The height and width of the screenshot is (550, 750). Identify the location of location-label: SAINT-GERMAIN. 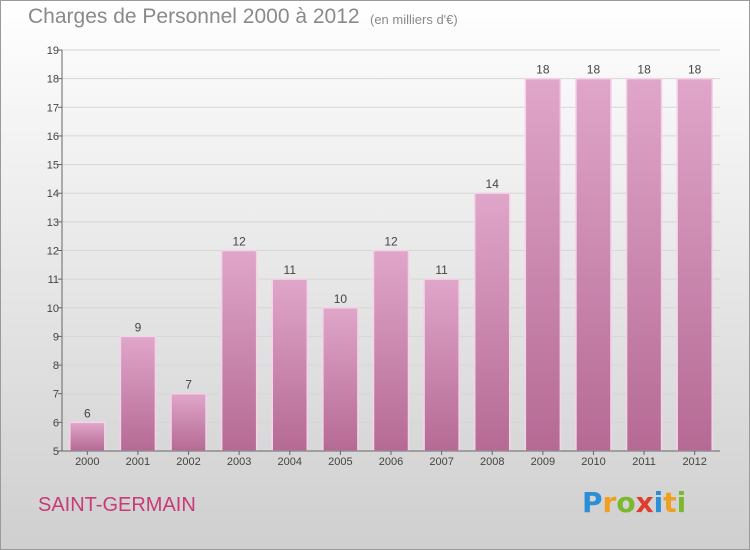
(117, 505).